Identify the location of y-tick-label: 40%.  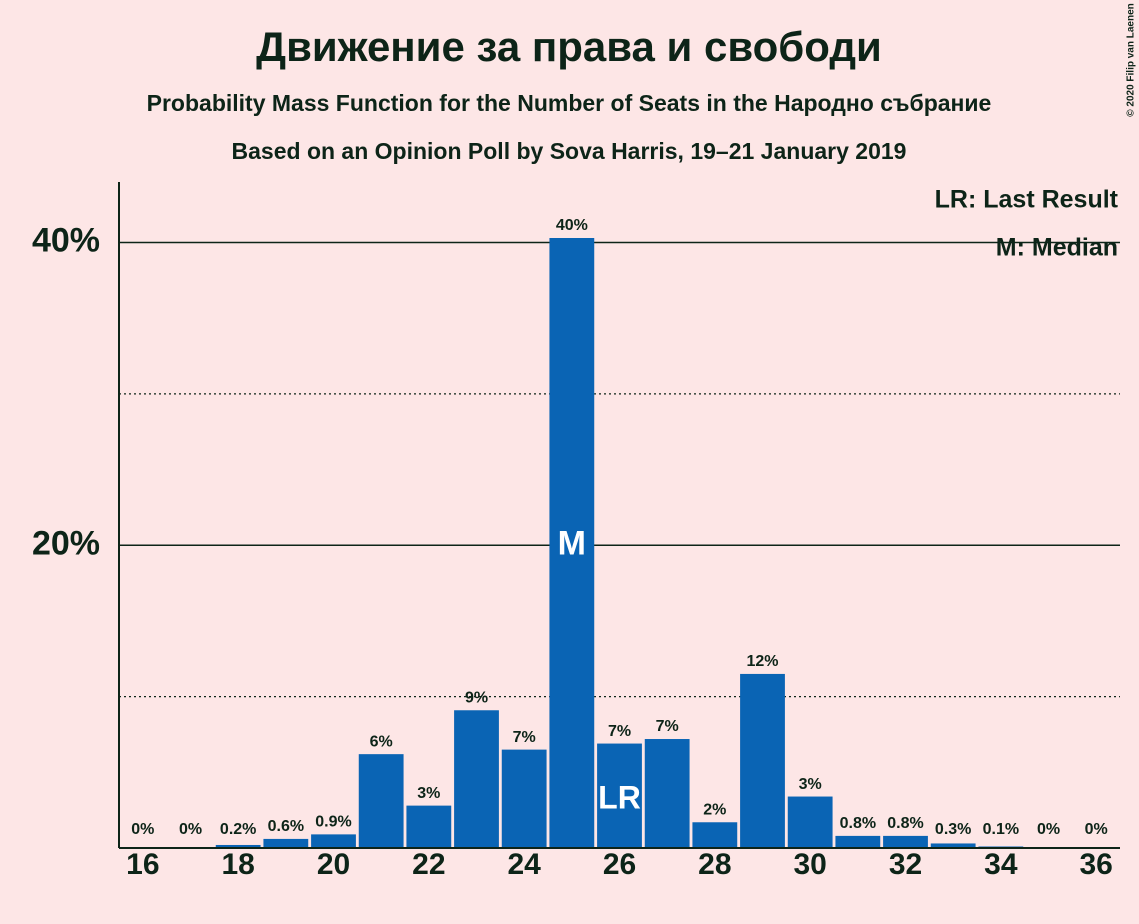
(66, 241).